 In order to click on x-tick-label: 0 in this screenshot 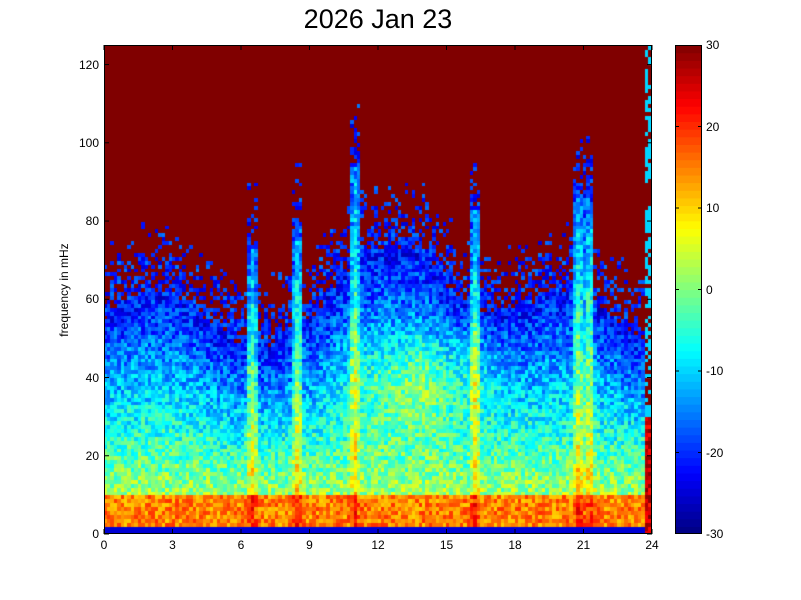, I will do `click(104, 545)`.